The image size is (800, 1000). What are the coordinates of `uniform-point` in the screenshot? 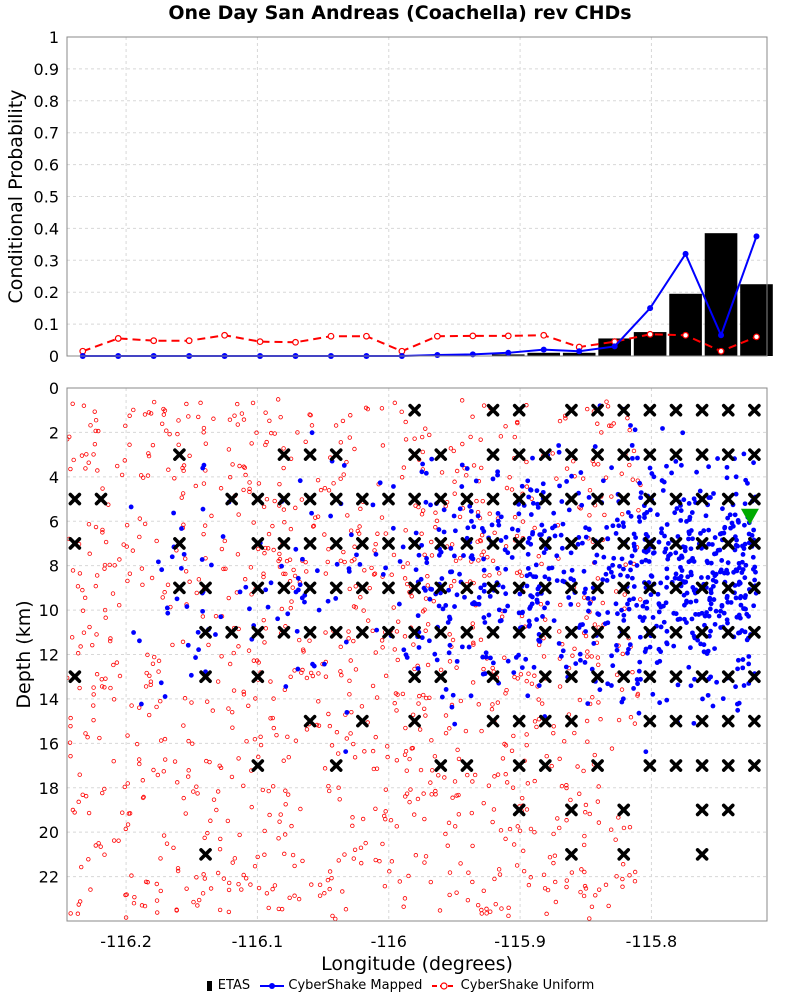 It's located at (544, 335).